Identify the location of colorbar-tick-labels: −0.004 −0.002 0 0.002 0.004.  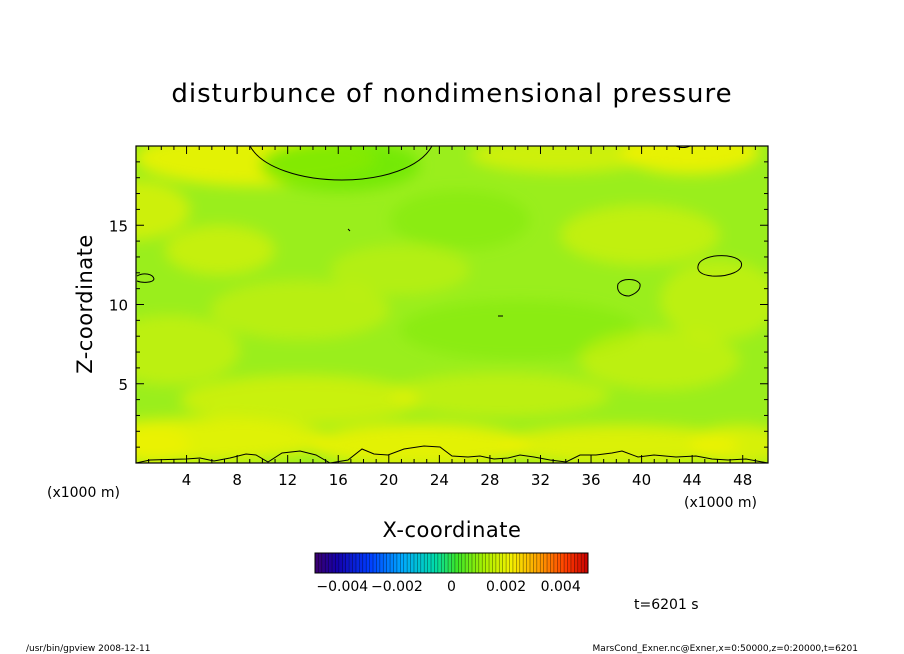
(448, 587).